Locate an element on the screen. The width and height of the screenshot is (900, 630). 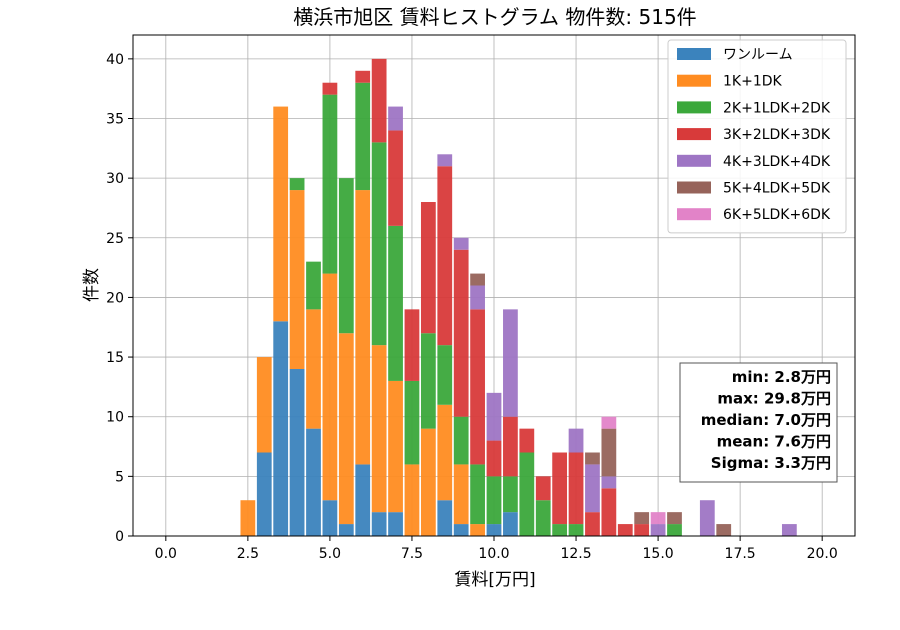
x-tick-label: 17.5 is located at coordinates (740, 554).